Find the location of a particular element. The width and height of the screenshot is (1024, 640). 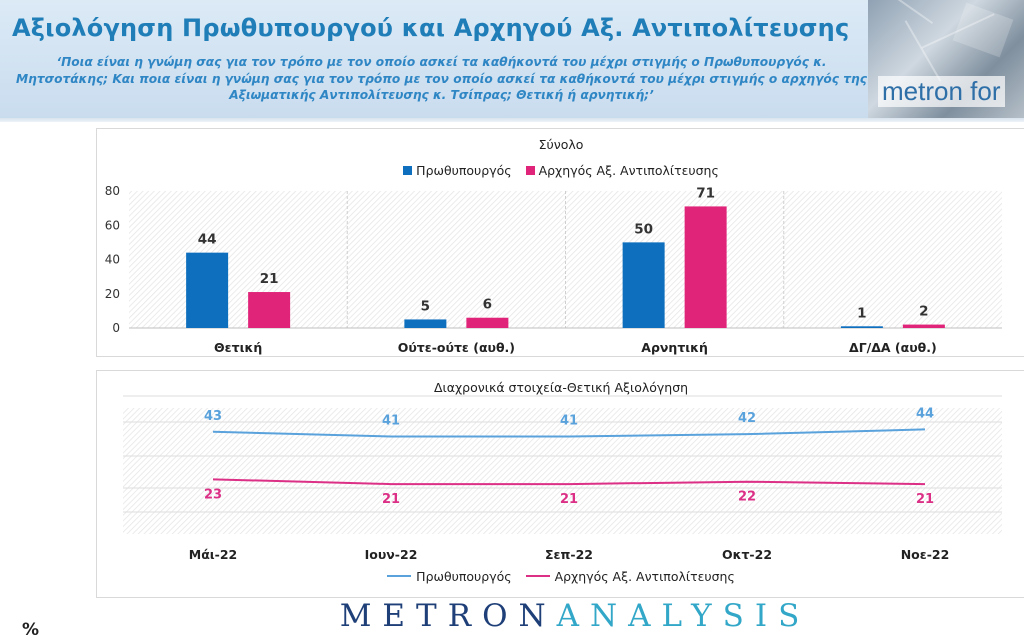

legend-line-opp is located at coordinates (537, 576).